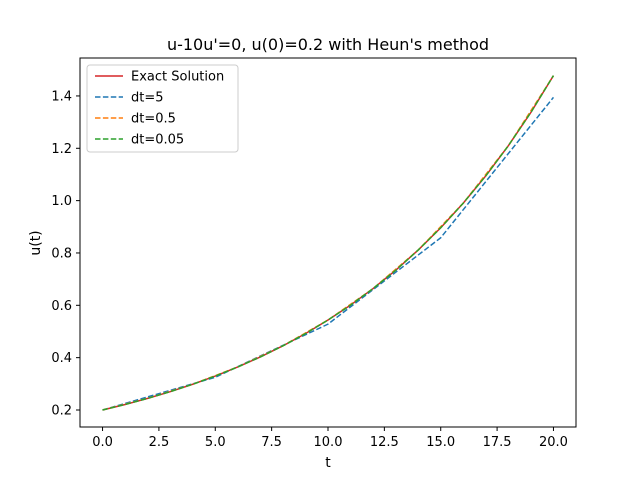 This screenshot has height=480, width=640. I want to click on legend-label-2: dt=0.5, so click(153, 119).